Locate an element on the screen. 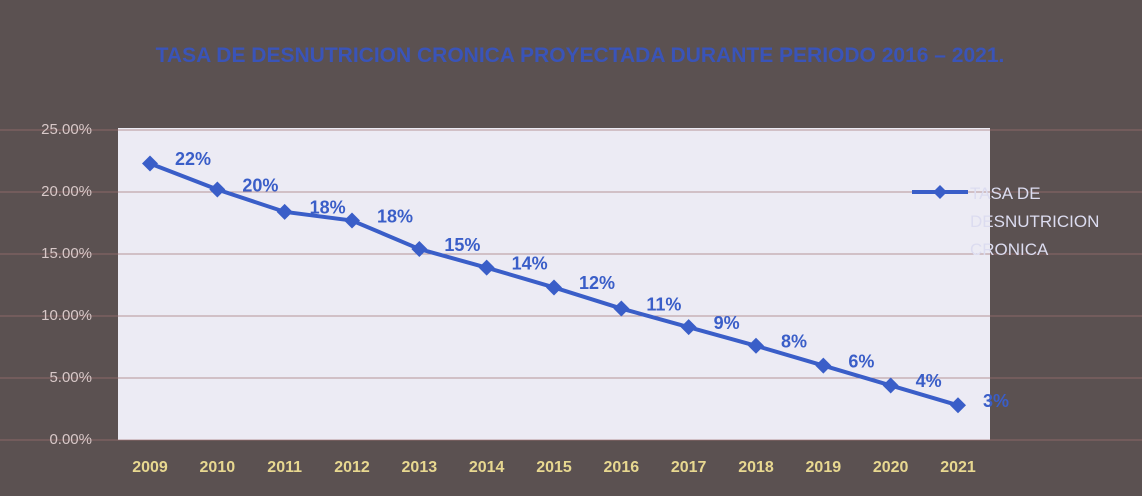  data-label: 12% is located at coordinates (597, 283).